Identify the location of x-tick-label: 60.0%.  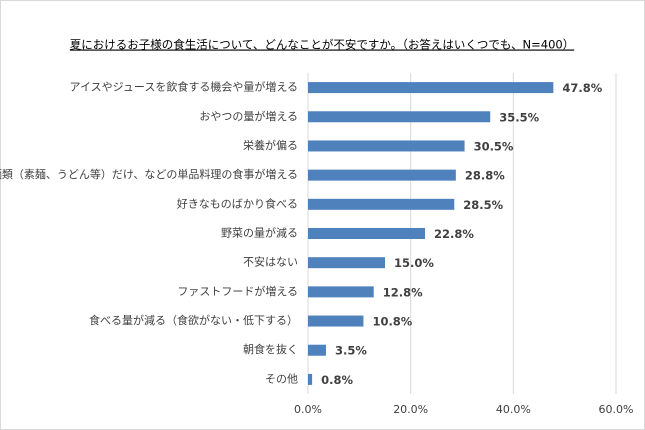
(616, 409).